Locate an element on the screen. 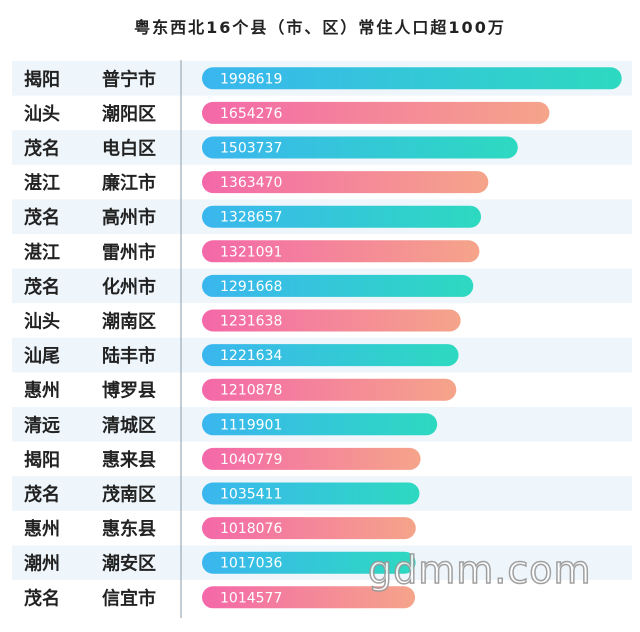 Image resolution: width=640 pixels, height=632 pixels. city-label: 潮州 is located at coordinates (42, 564).